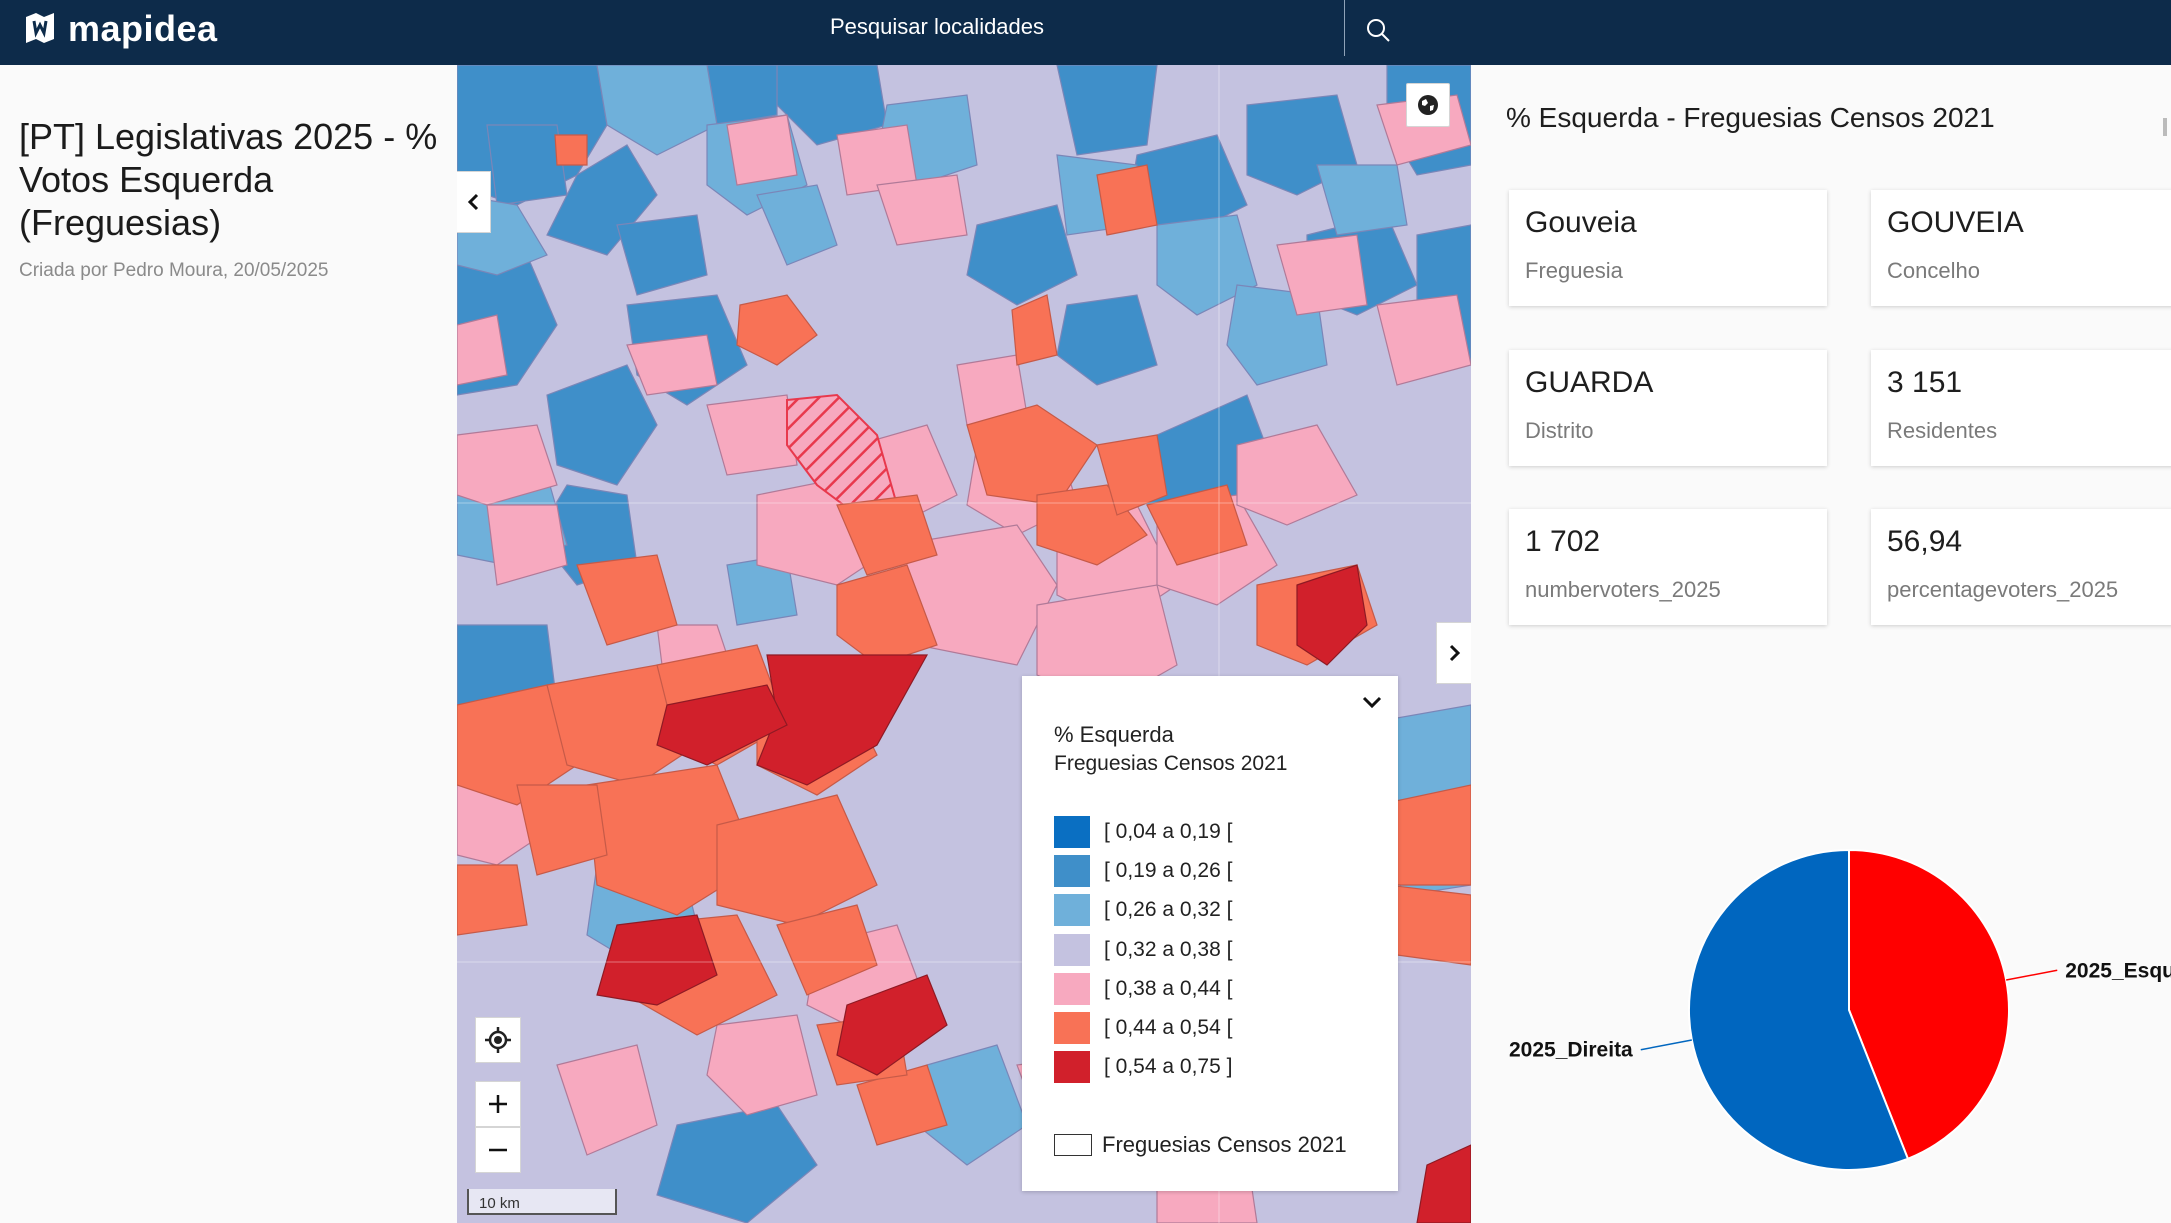 Image resolution: width=2171 pixels, height=1223 pixels. What do you see at coordinates (1563, 541) in the screenshot?
I see `card-value: 1 702` at bounding box center [1563, 541].